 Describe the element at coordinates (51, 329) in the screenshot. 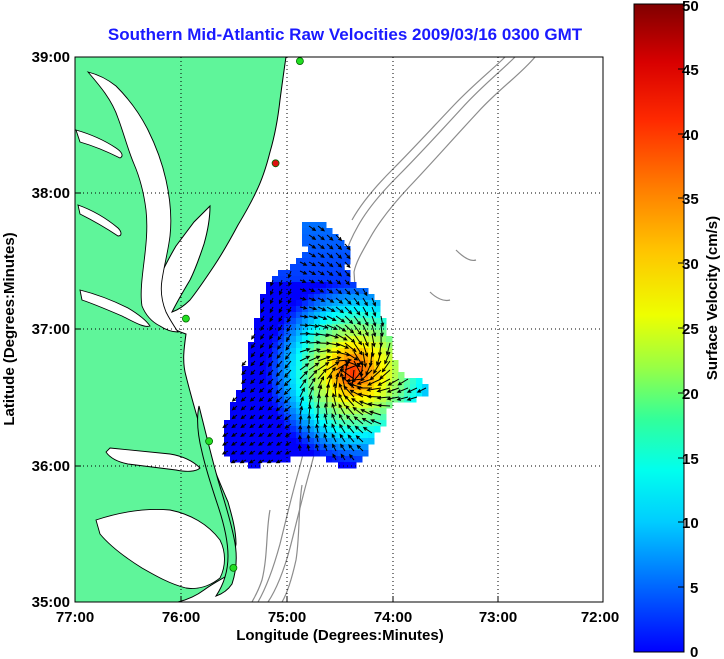

I see `y-tick-label: 37:00` at that location.